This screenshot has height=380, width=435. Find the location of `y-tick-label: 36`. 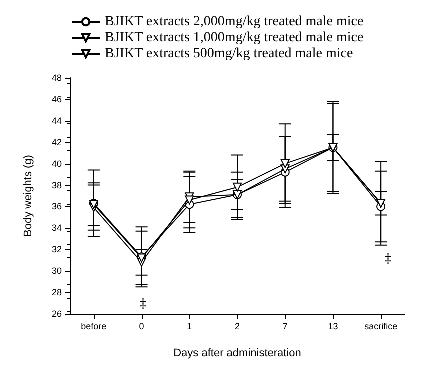

y-tick-label: 36 is located at coordinates (57, 207).